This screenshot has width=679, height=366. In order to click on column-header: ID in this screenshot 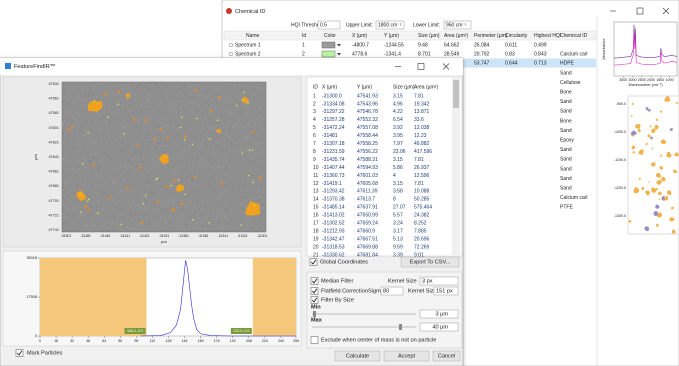, I will do `click(315, 87)`.